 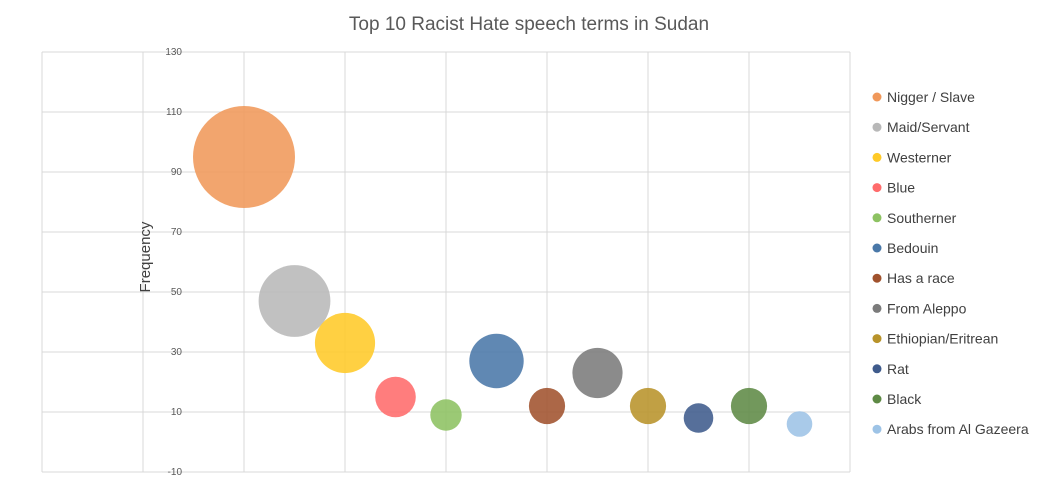 I want to click on y-tick-label: 70, so click(x=177, y=232).